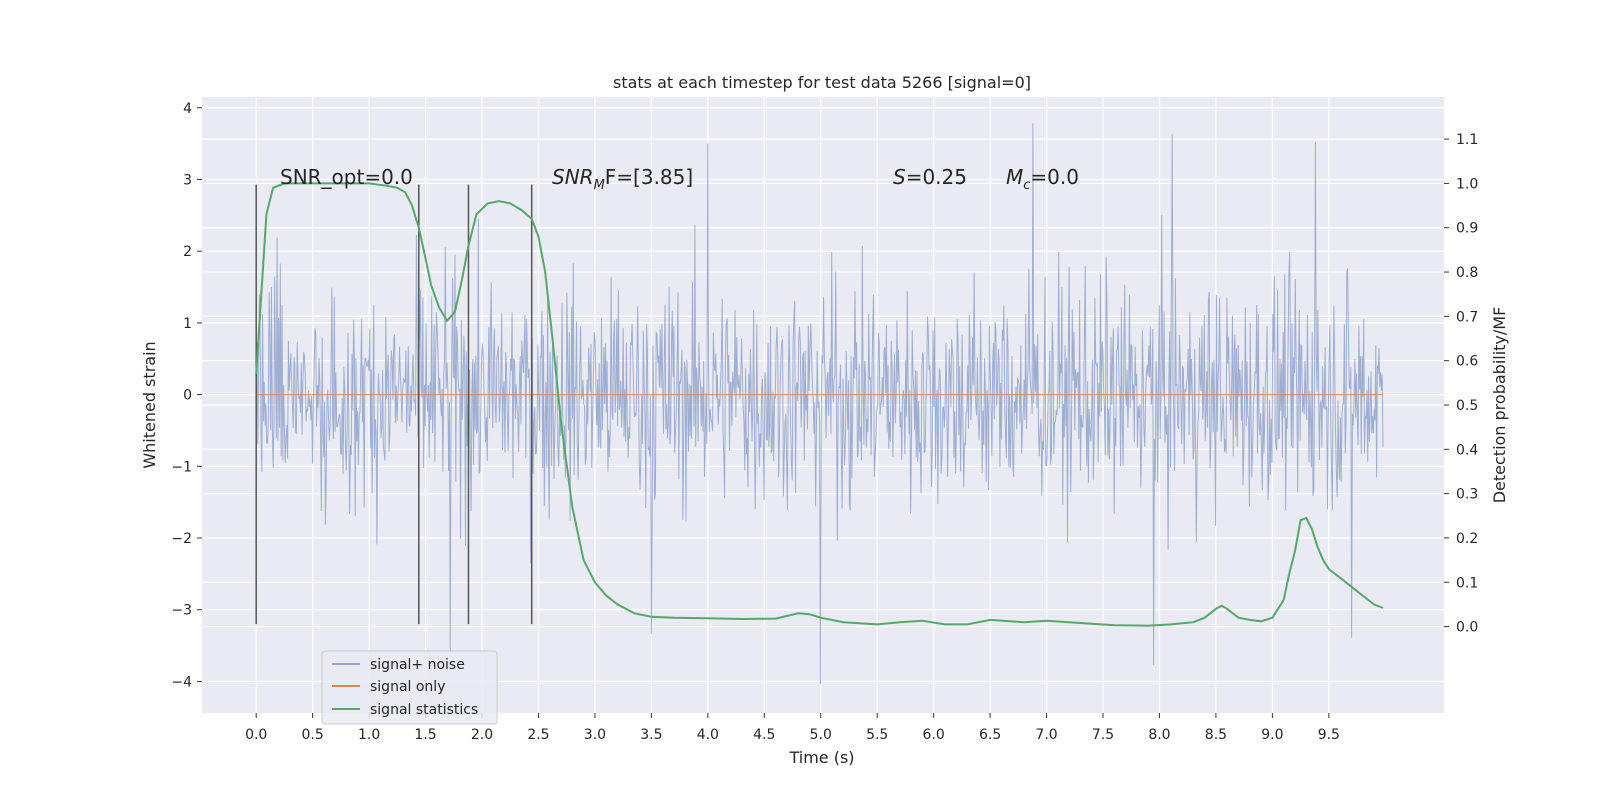  I want to click on snr-mf-main: SNR, so click(573, 177).